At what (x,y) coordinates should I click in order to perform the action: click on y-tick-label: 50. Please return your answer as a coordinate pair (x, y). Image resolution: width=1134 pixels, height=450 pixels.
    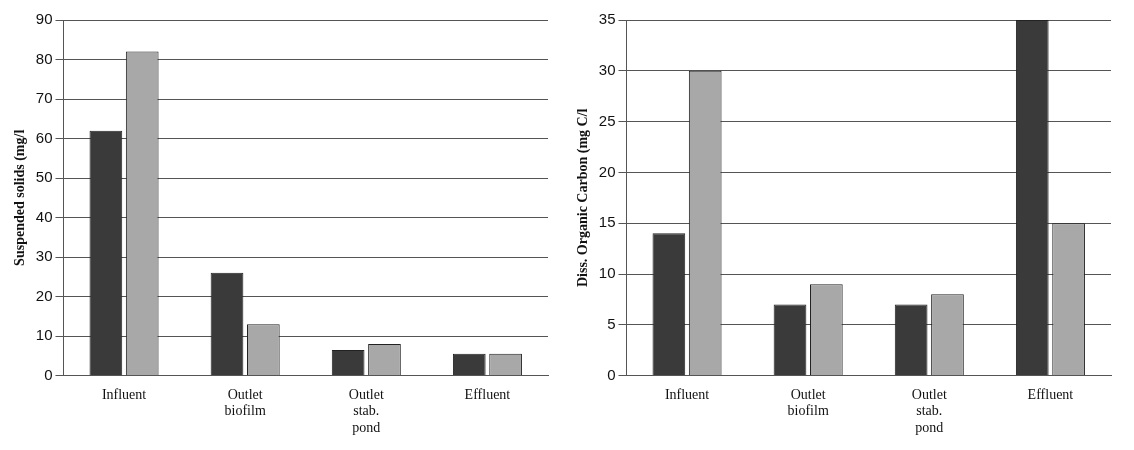
    Looking at the image, I should click on (44, 177).